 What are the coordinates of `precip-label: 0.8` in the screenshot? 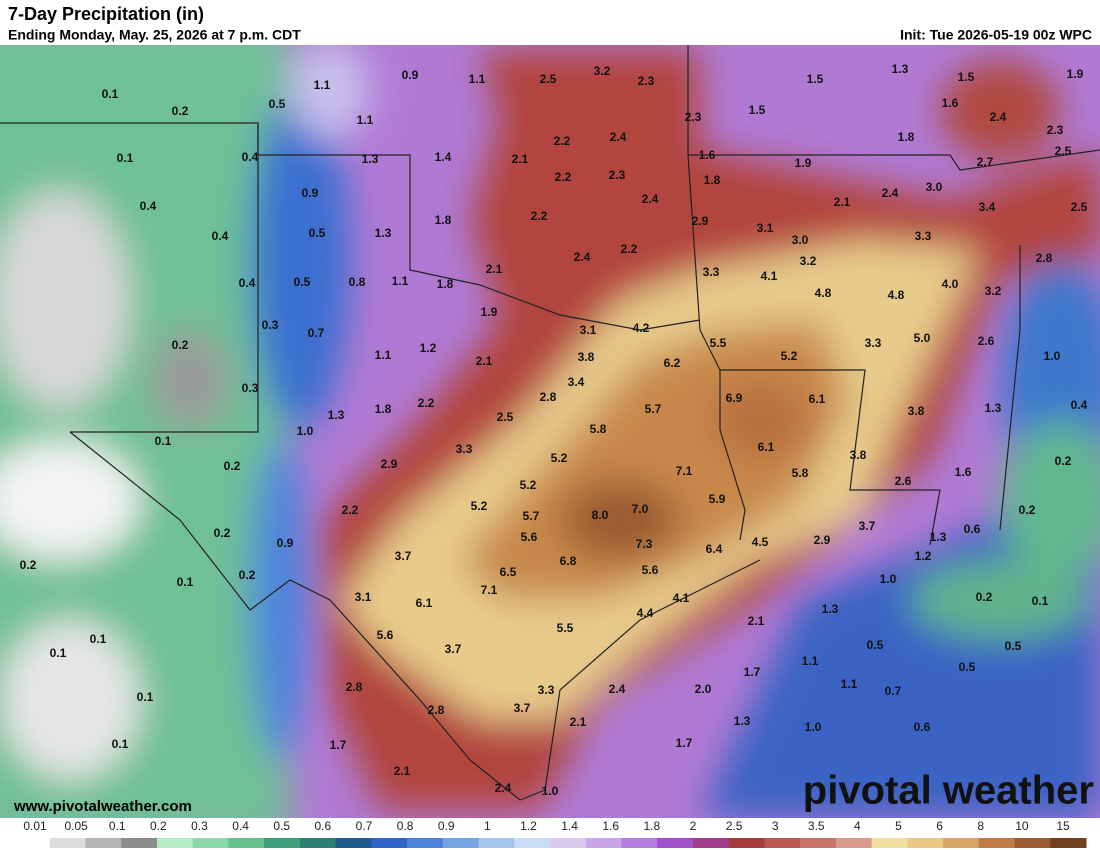 It's located at (357, 282).